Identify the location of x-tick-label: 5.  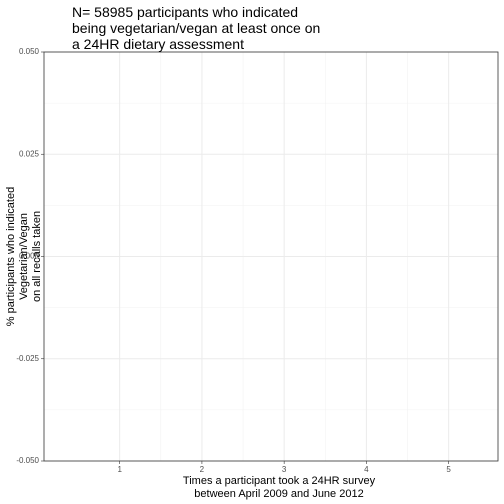
(448, 469).